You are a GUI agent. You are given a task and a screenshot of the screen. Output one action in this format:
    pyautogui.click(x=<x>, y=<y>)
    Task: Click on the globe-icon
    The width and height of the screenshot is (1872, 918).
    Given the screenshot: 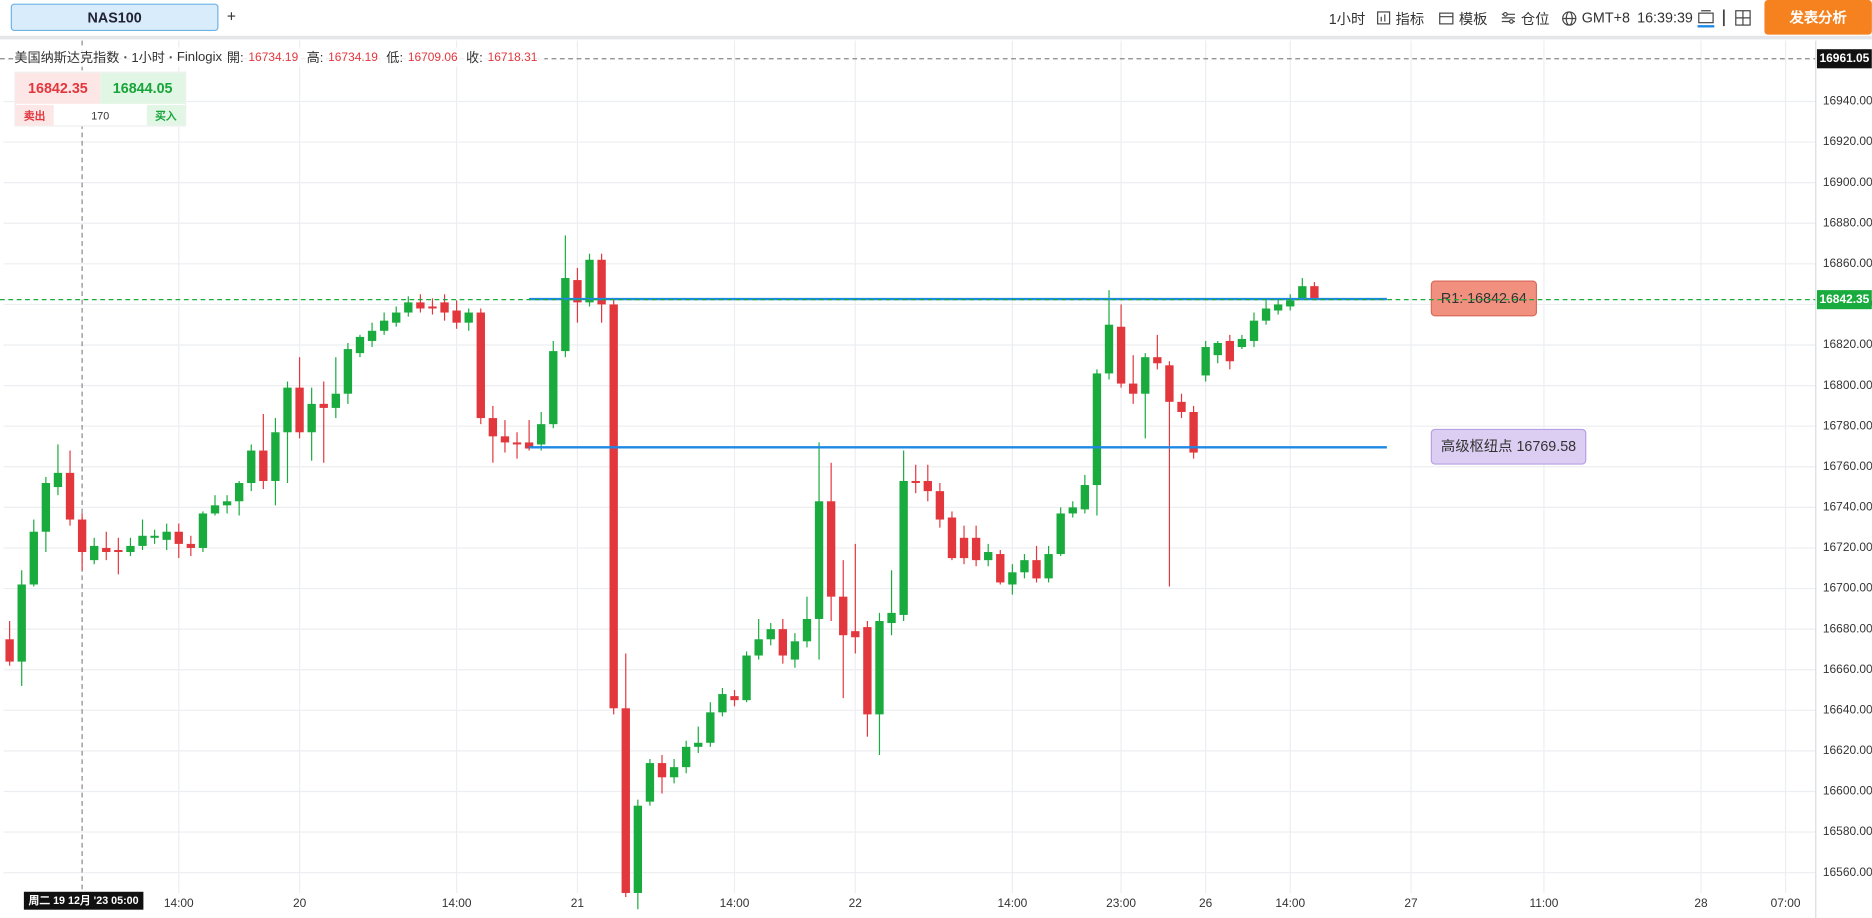 What is the action you would take?
    pyautogui.click(x=1569, y=18)
    